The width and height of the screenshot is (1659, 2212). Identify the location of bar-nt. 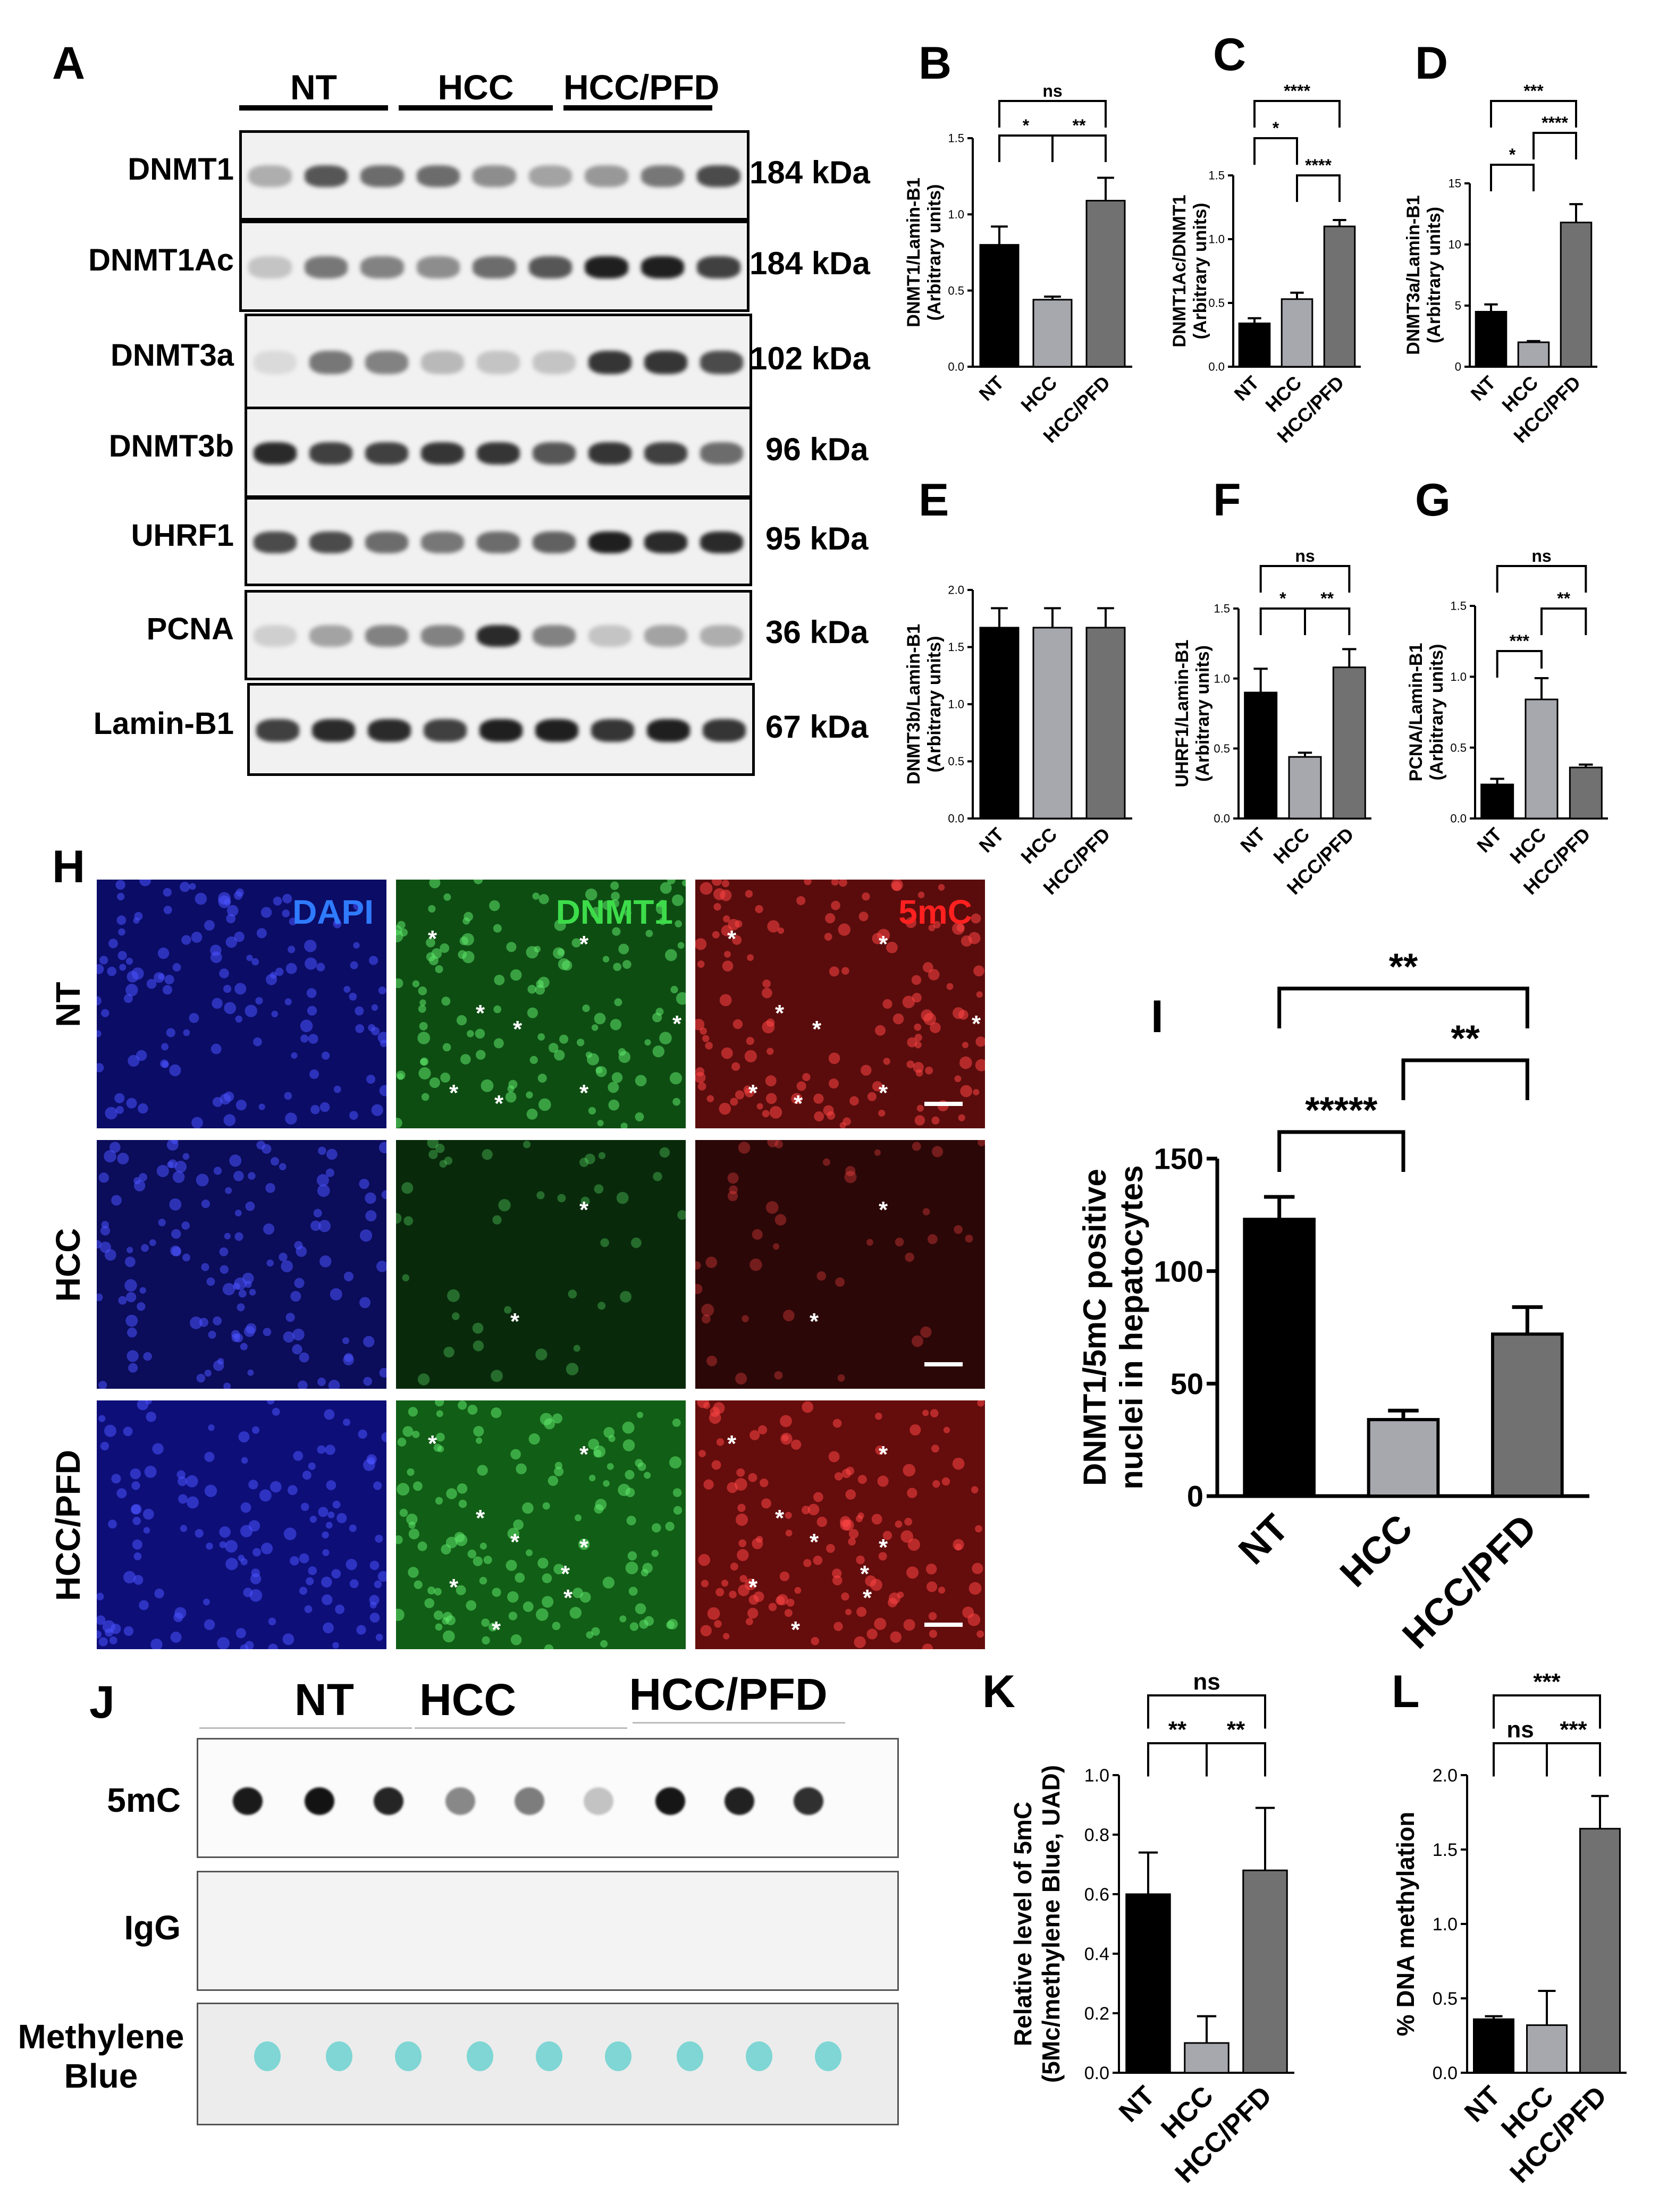
(1493, 2046).